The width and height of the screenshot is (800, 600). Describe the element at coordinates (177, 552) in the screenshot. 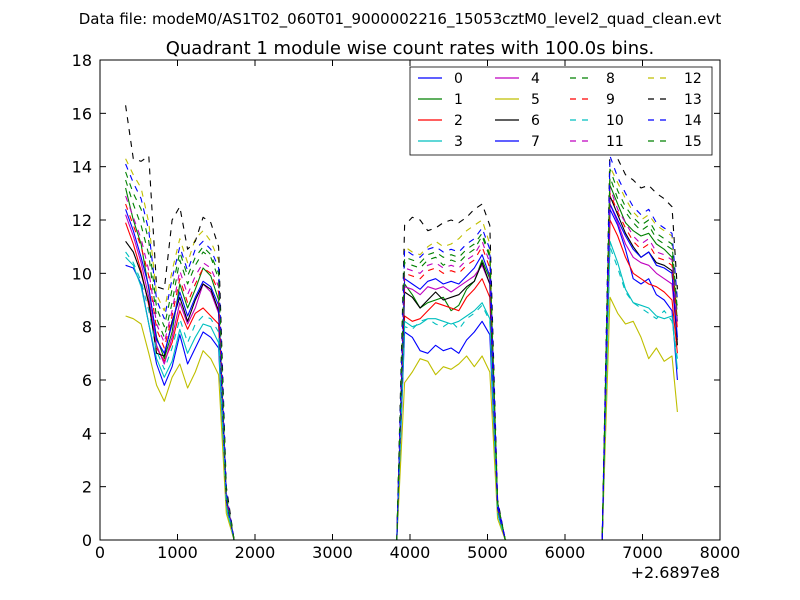

I see `x-tick-label: 1000` at that location.